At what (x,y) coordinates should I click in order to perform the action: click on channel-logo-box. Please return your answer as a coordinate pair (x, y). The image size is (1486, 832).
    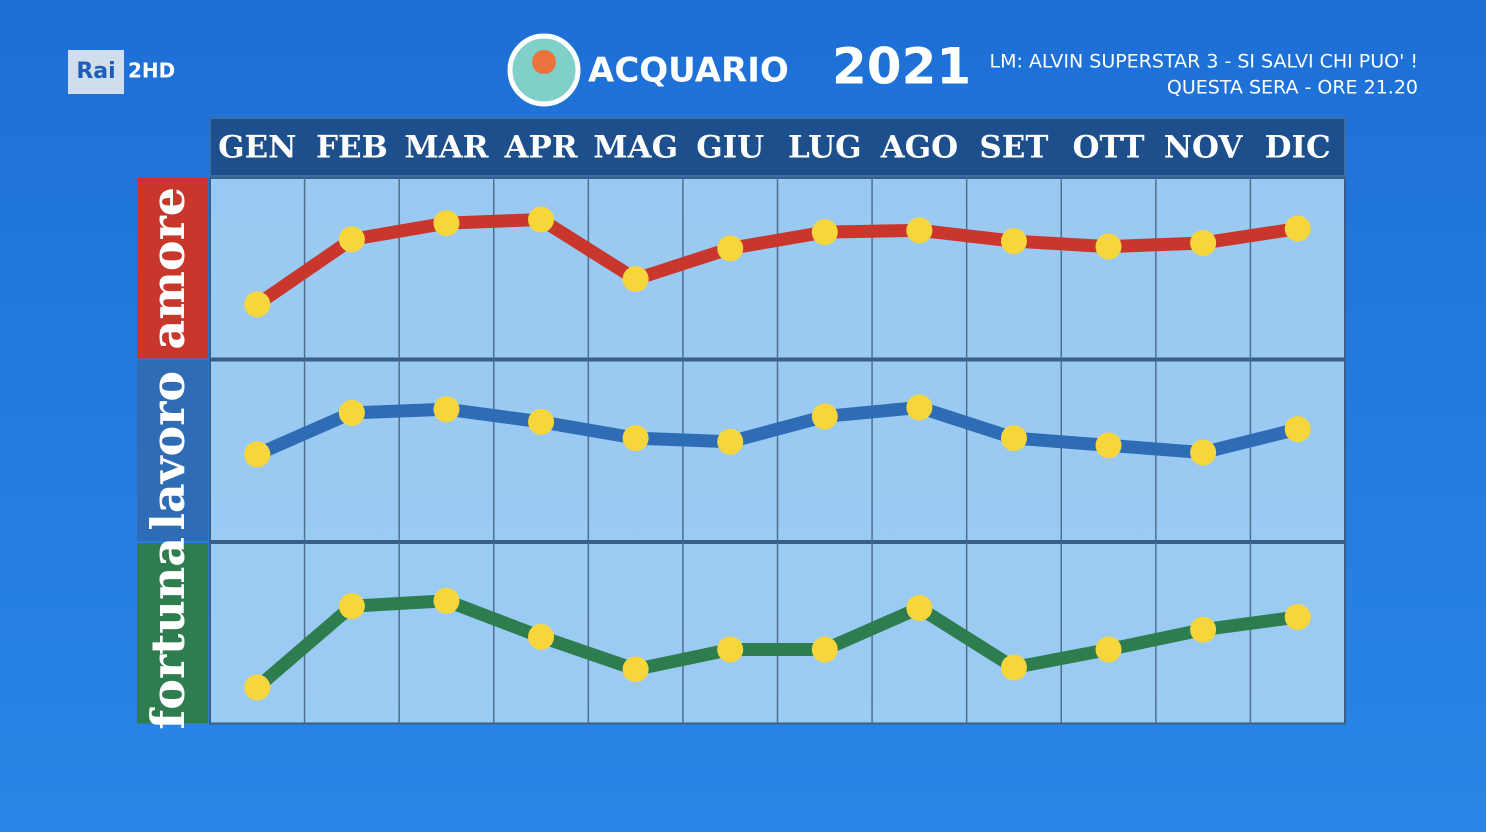
    Looking at the image, I should click on (96, 72).